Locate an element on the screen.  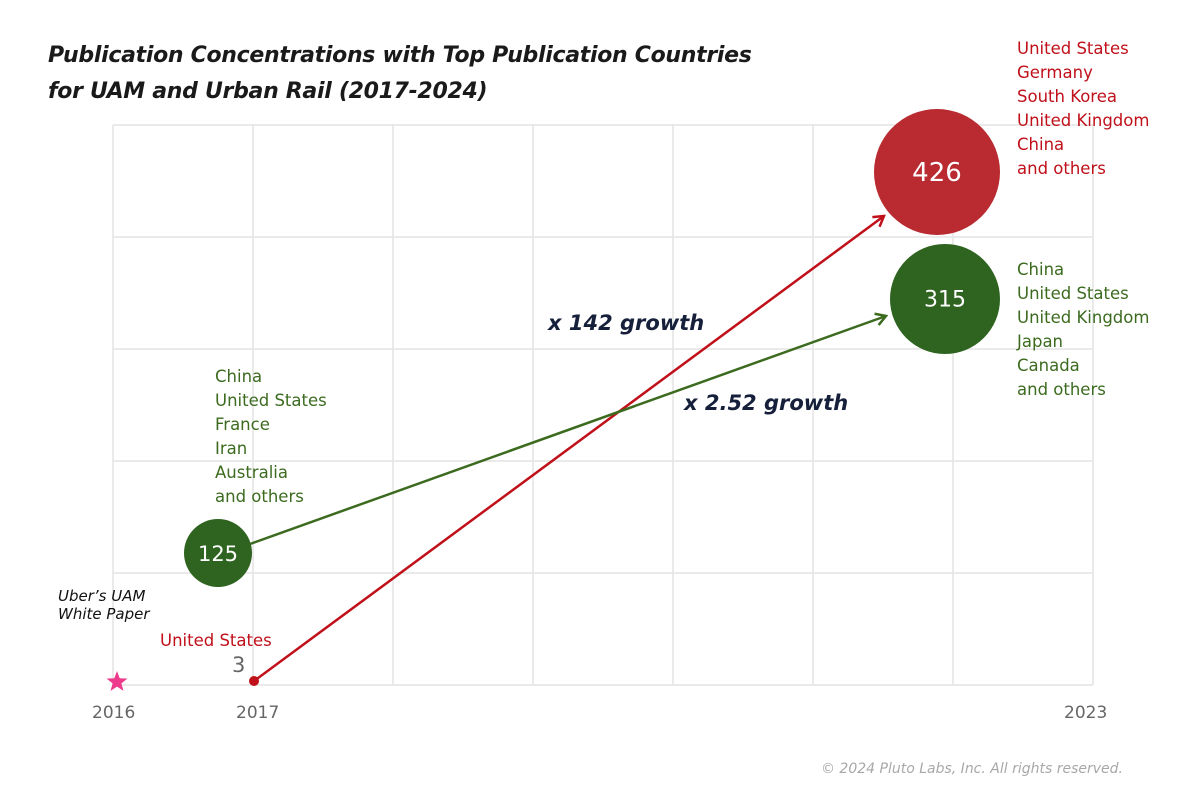
uam-2023-value: 426 is located at coordinates (937, 173).